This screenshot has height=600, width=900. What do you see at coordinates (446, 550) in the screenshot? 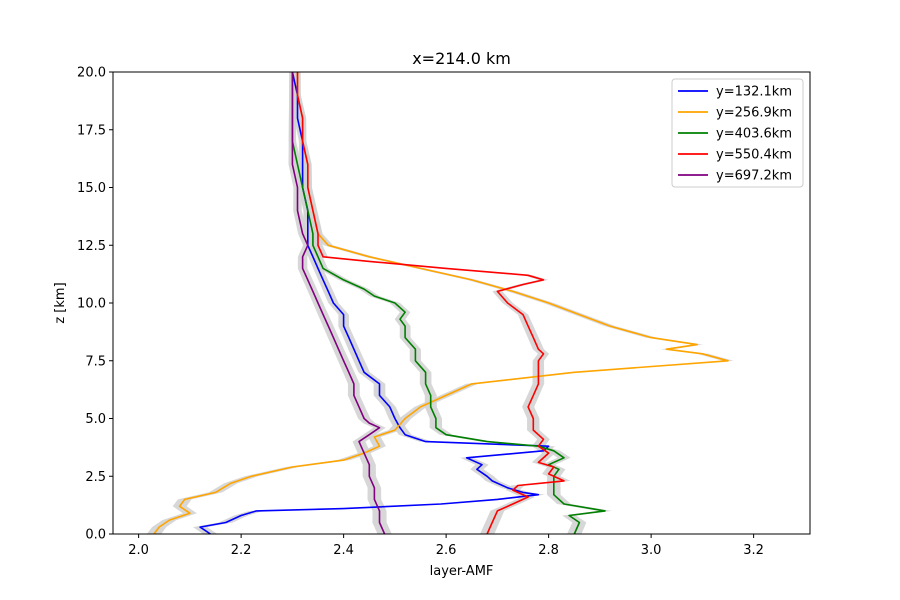
I see `x-tick-label: 2.6` at bounding box center [446, 550].